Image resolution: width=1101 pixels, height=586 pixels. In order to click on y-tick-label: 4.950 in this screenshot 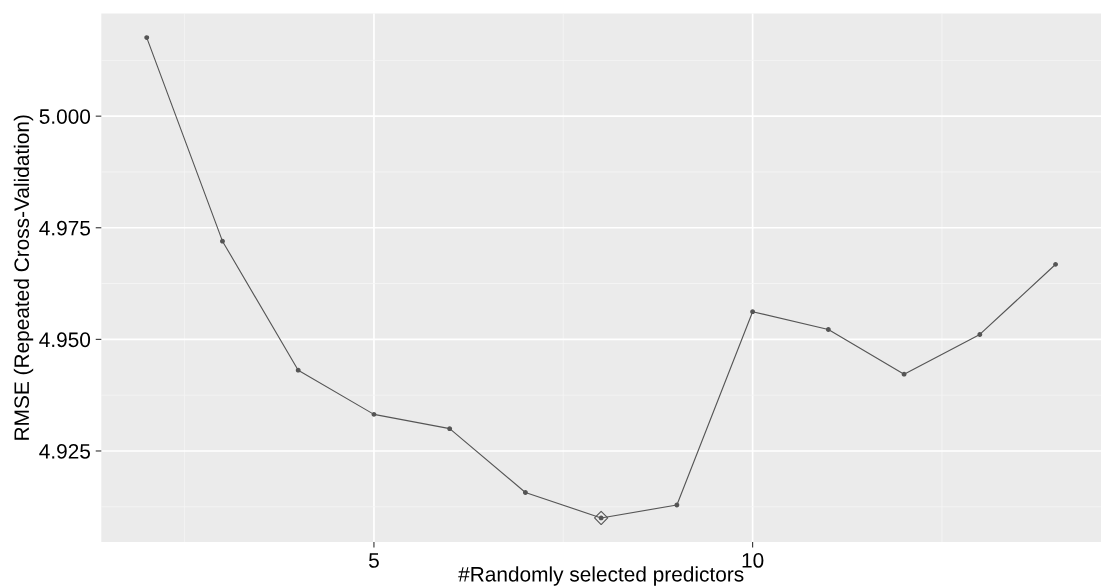, I will do `click(65, 340)`.